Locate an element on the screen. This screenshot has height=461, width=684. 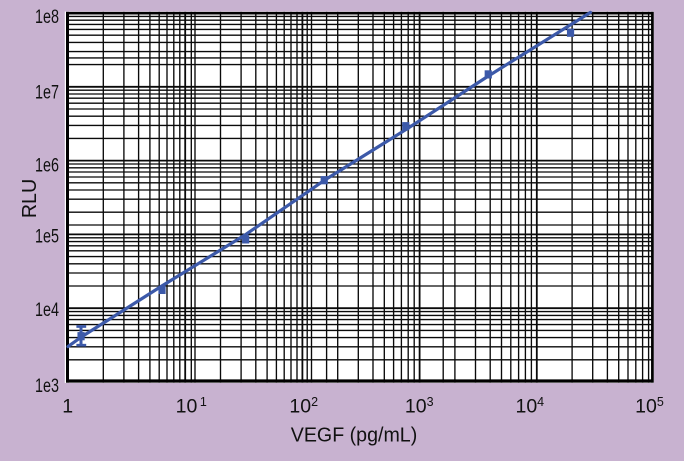
svg-text: 1e5 is located at coordinates (47, 236).